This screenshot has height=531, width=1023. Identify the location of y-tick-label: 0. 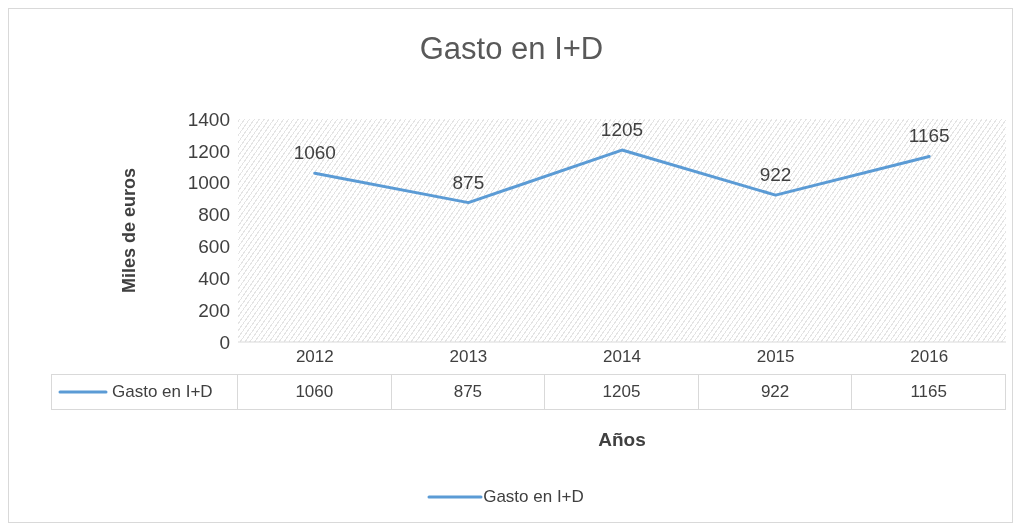
(224, 342).